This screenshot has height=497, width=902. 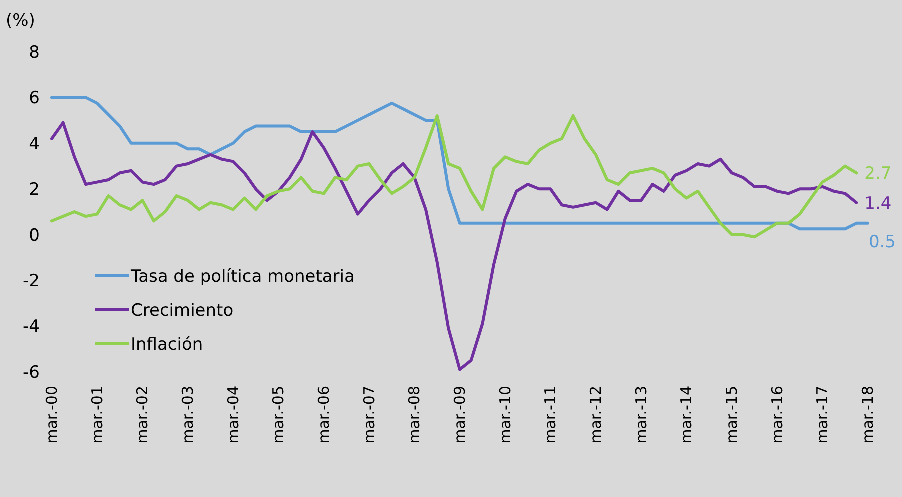 What do you see at coordinates (878, 174) in the screenshot?
I see `data-label: 2.7` at bounding box center [878, 174].